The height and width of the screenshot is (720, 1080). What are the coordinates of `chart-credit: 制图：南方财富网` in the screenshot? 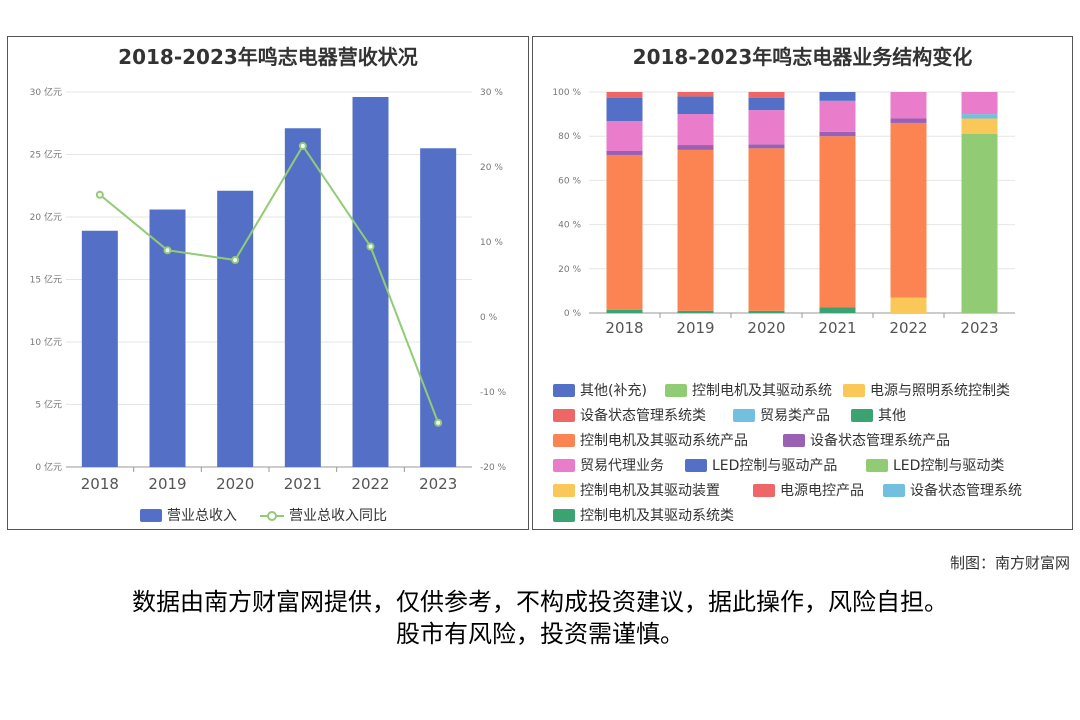 It's located at (1009, 563).